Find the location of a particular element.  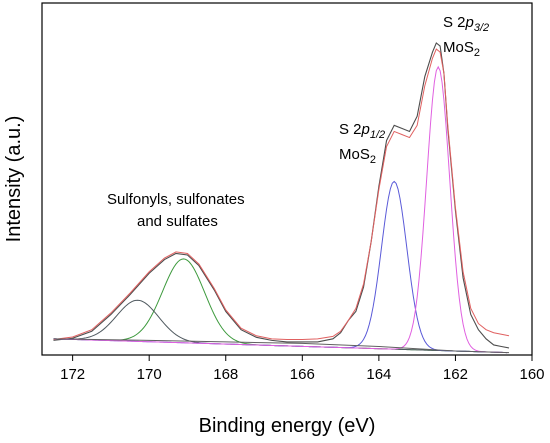

anno2-line2-sub: 2 is located at coordinates (373, 160).